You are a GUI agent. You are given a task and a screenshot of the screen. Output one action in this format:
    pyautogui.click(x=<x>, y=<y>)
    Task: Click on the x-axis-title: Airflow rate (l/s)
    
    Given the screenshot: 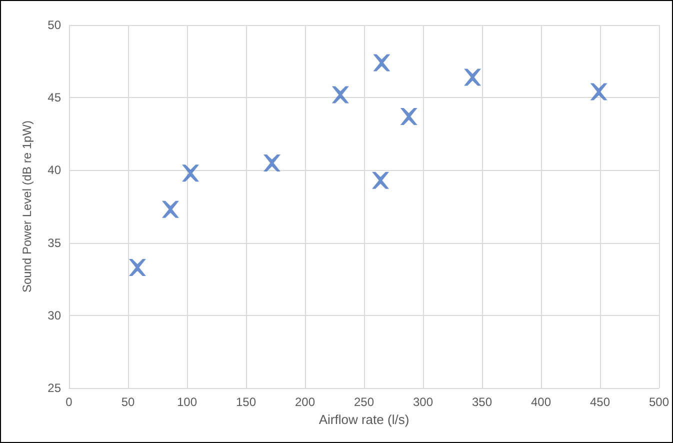 What is the action you would take?
    pyautogui.click(x=364, y=419)
    